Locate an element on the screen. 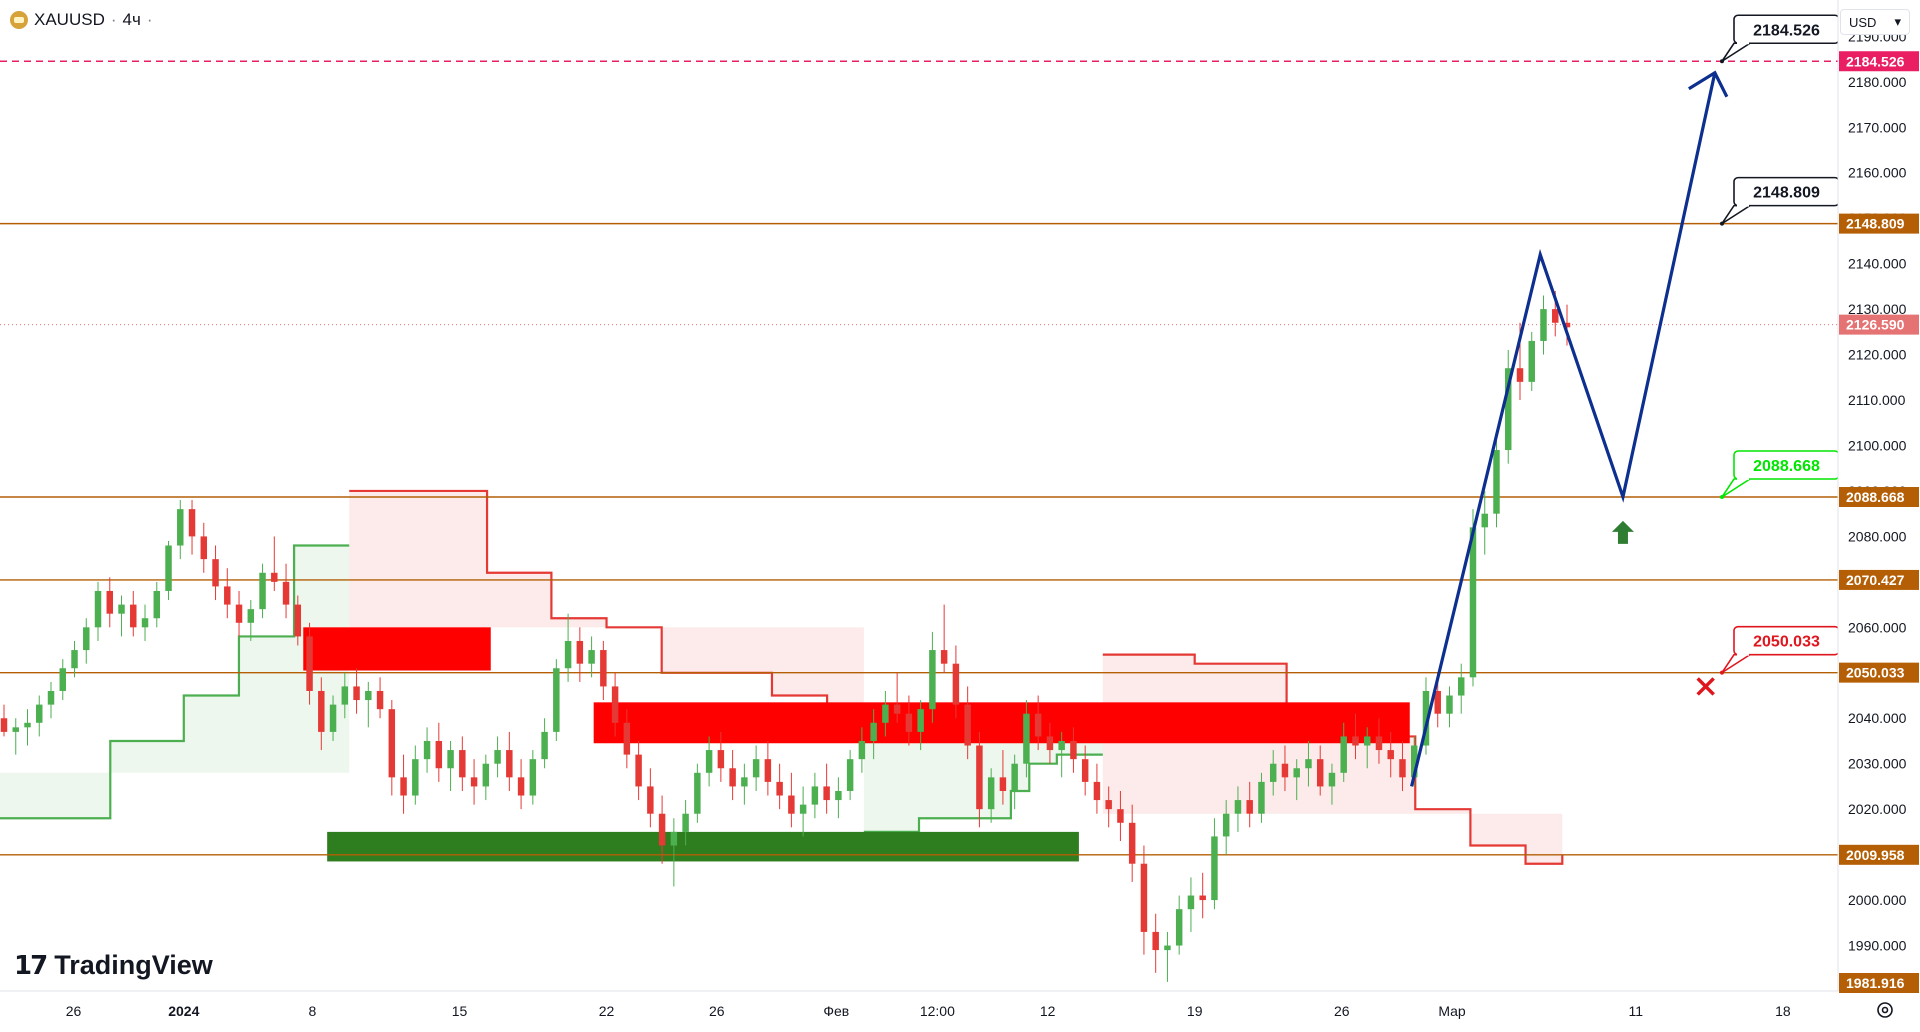  price-tick-label: 2040.000 is located at coordinates (1877, 718).